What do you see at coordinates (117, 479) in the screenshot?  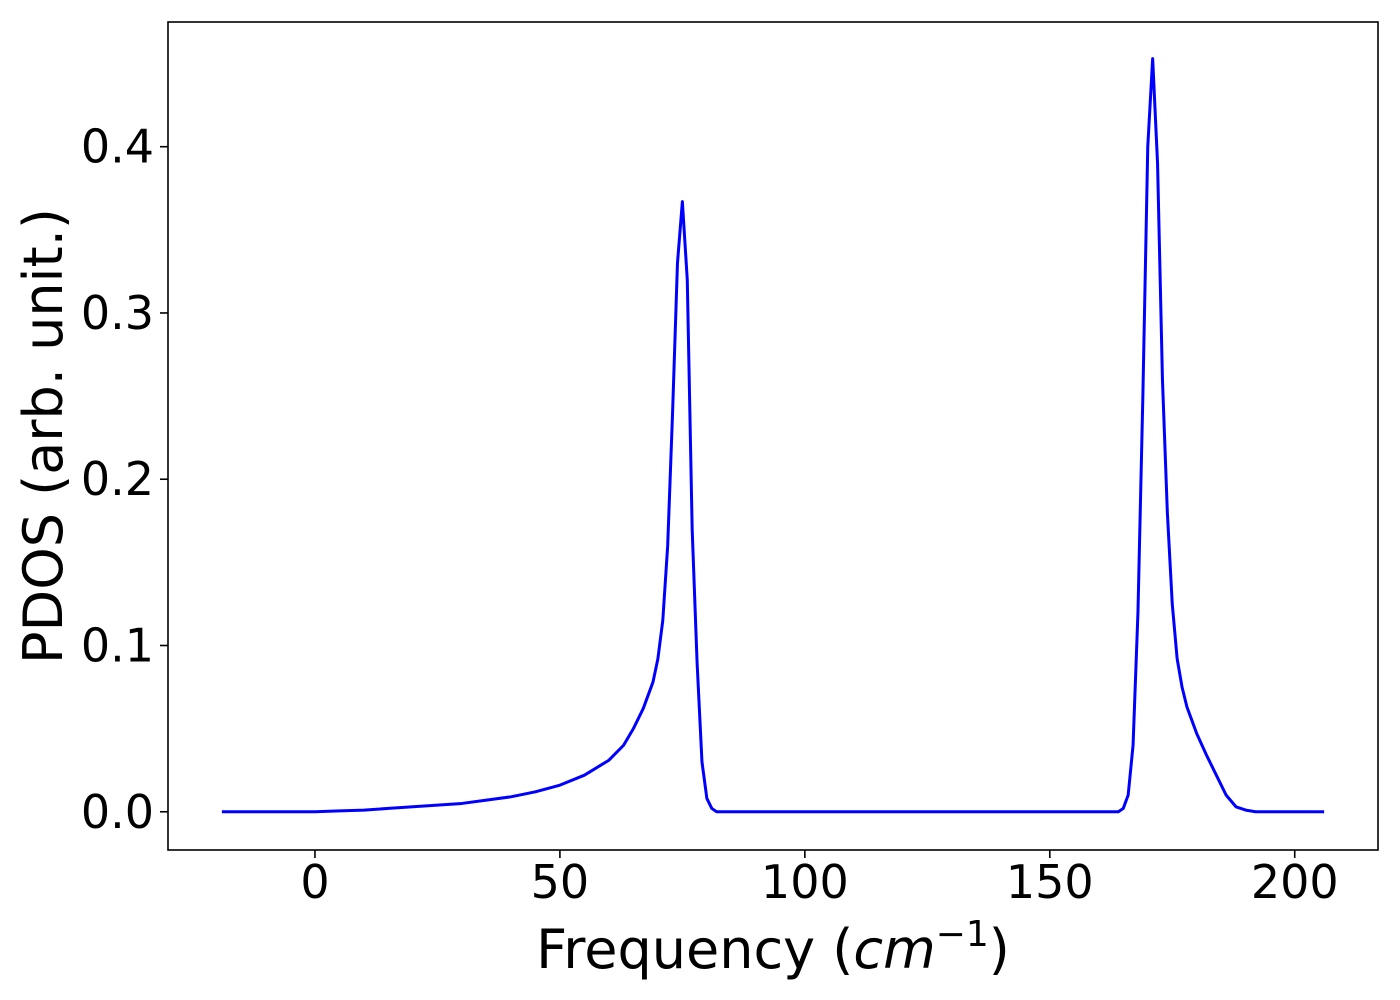 I see `y-tick-label: 0.2` at bounding box center [117, 479].